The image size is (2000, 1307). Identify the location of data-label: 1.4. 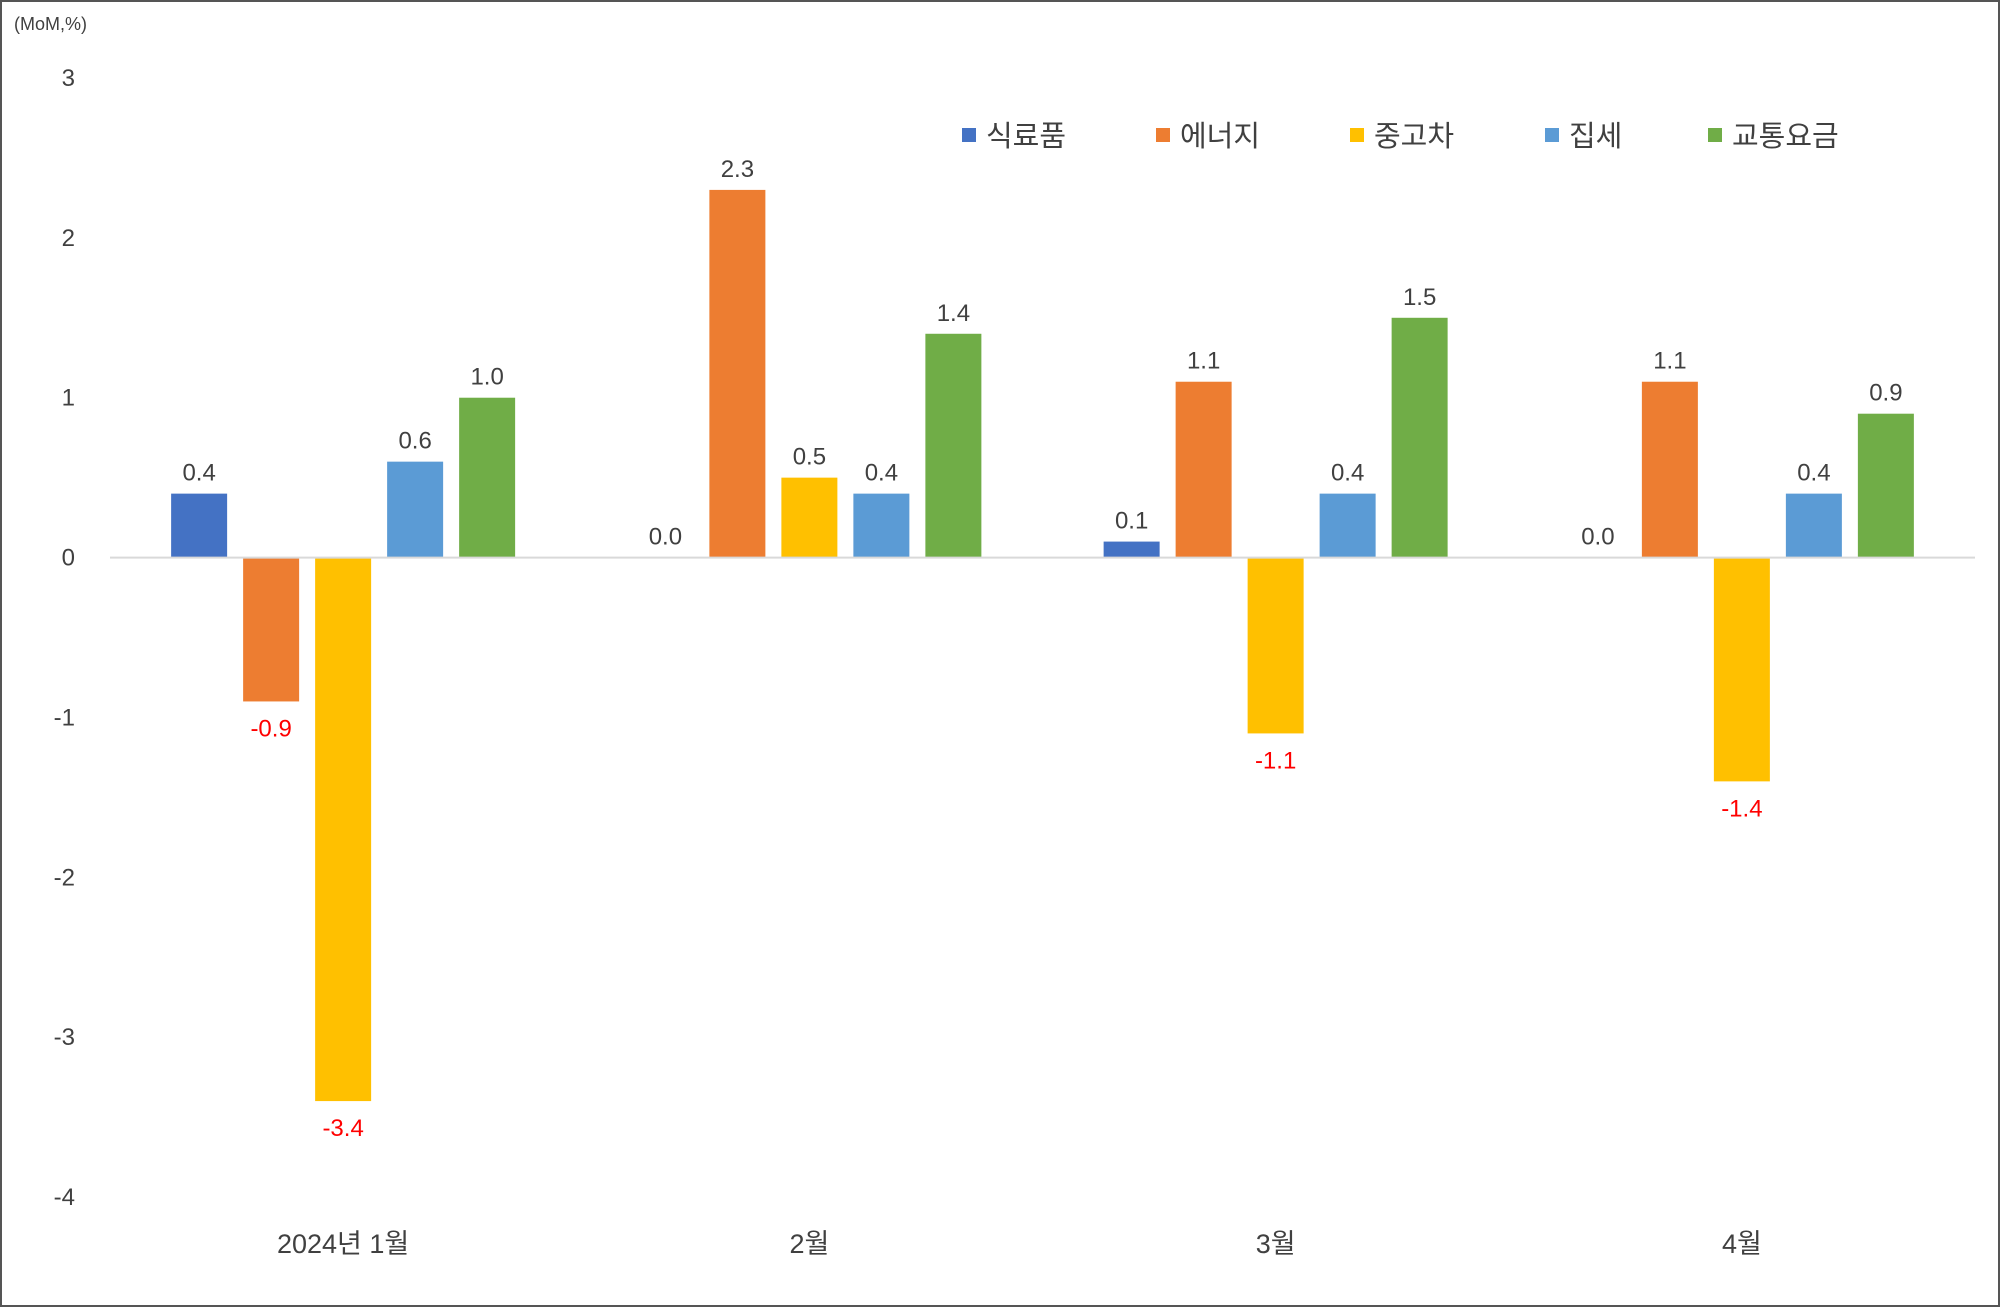
(953, 313).